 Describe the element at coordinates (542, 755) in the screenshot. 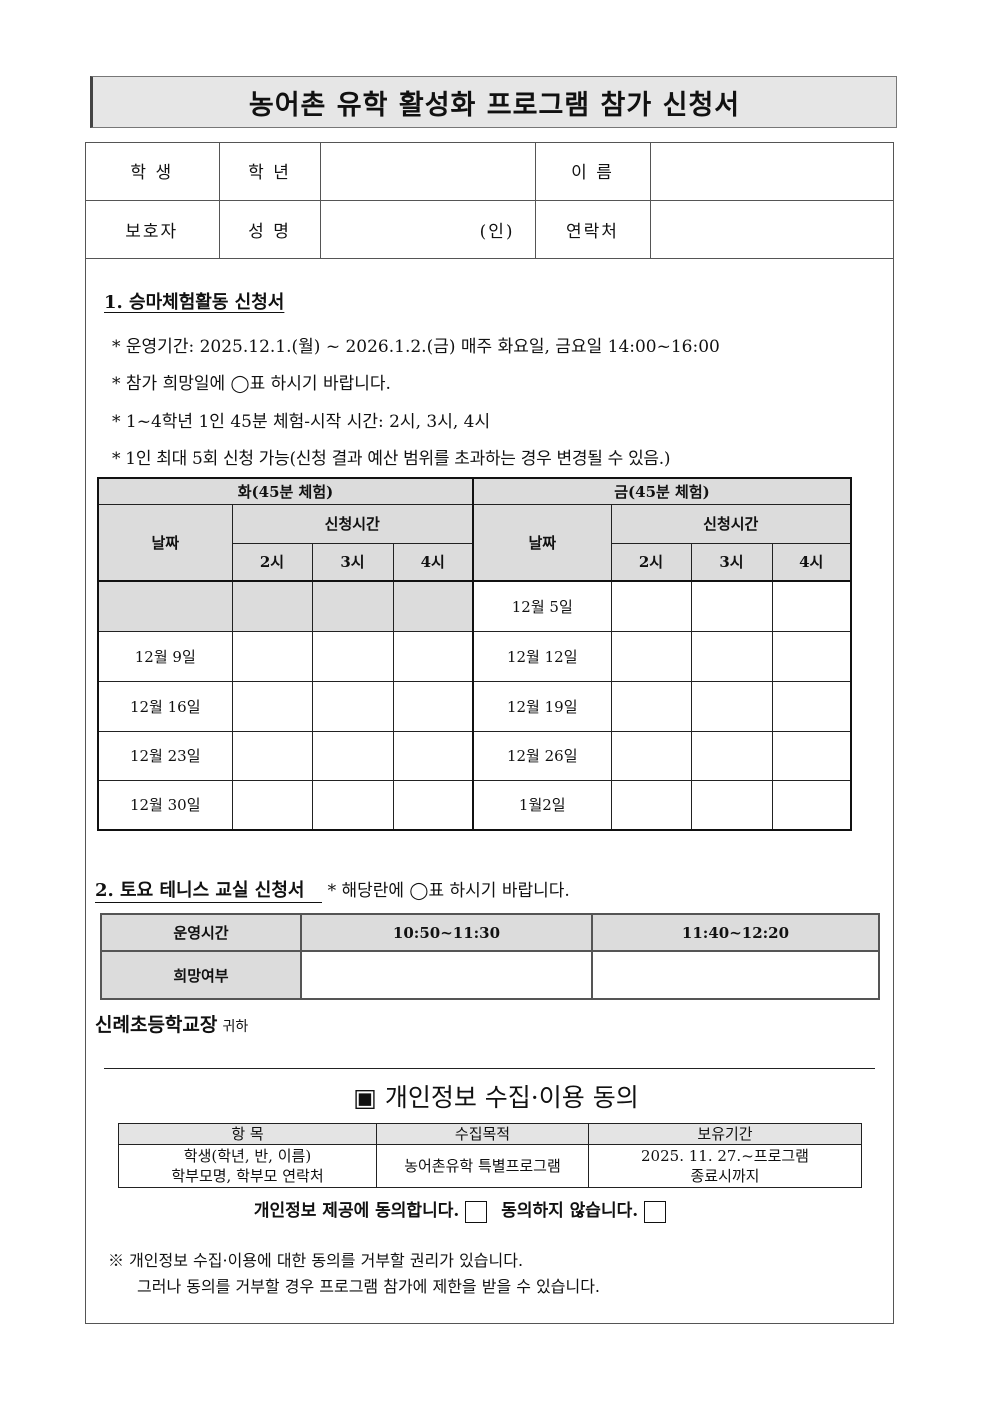

I see `friday-date: 12월 26일` at that location.